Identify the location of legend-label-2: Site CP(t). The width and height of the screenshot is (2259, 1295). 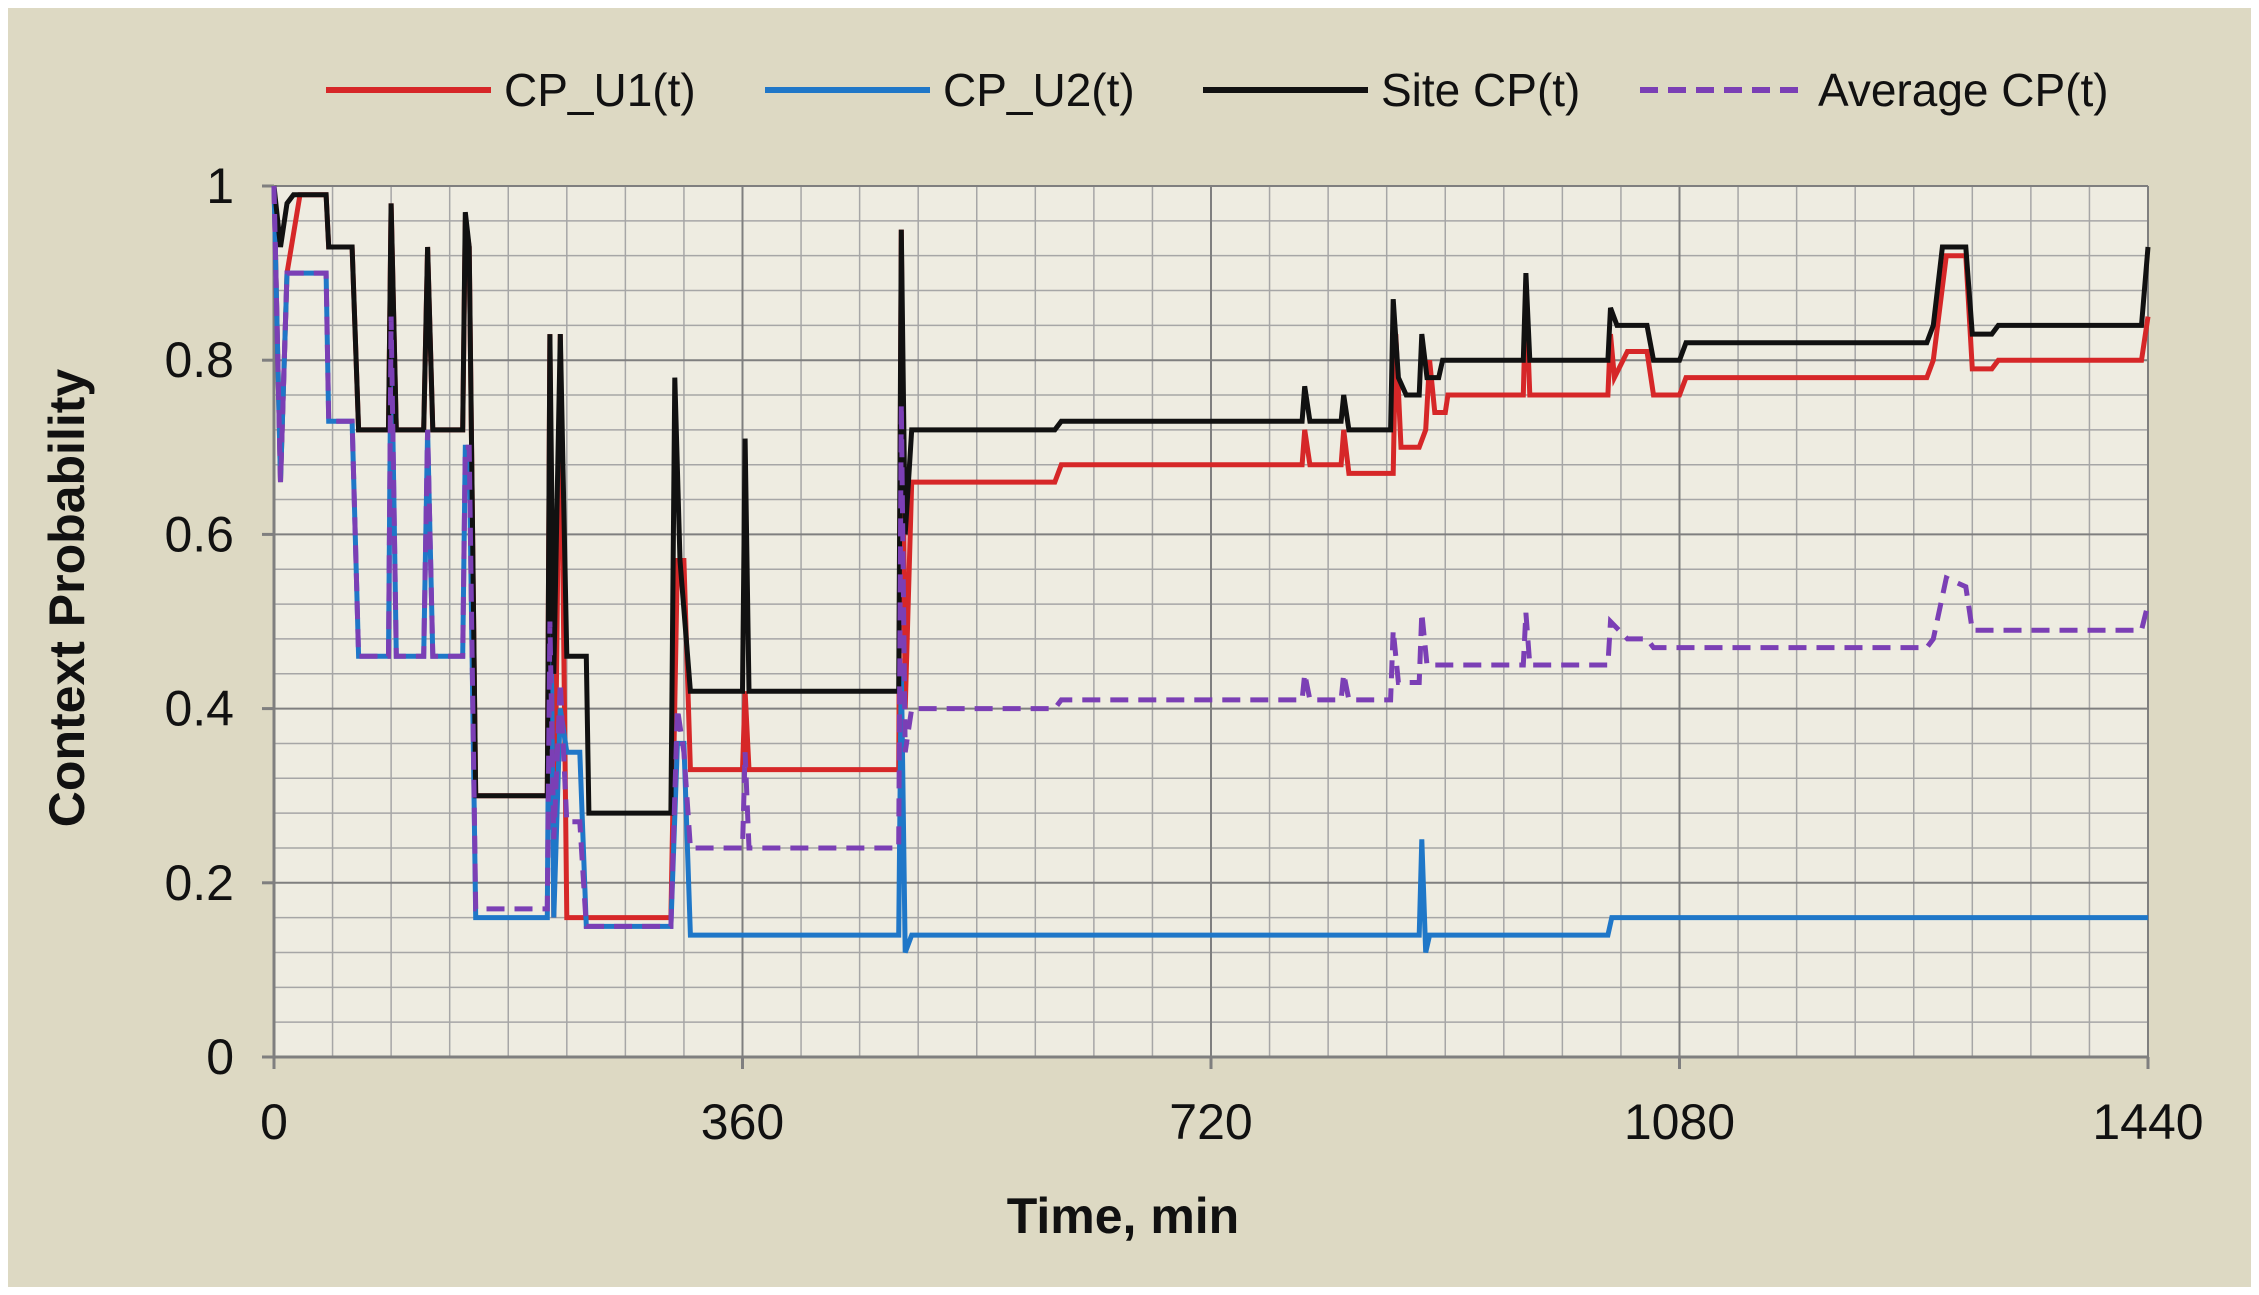
(1480, 90).